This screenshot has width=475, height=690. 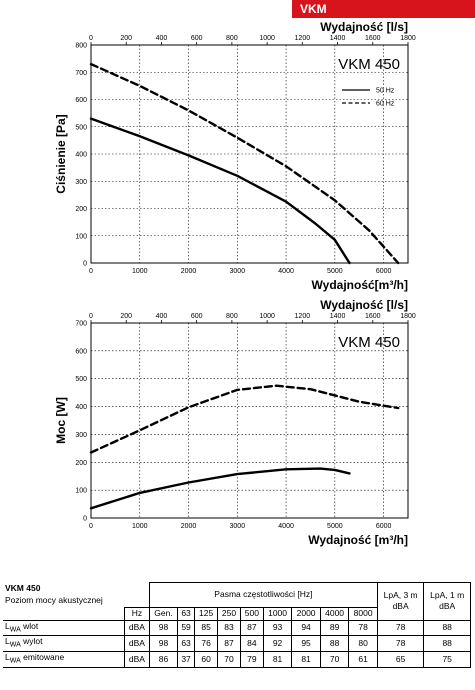 What do you see at coordinates (206, 628) in the screenshot?
I see `row-value: 85` at bounding box center [206, 628].